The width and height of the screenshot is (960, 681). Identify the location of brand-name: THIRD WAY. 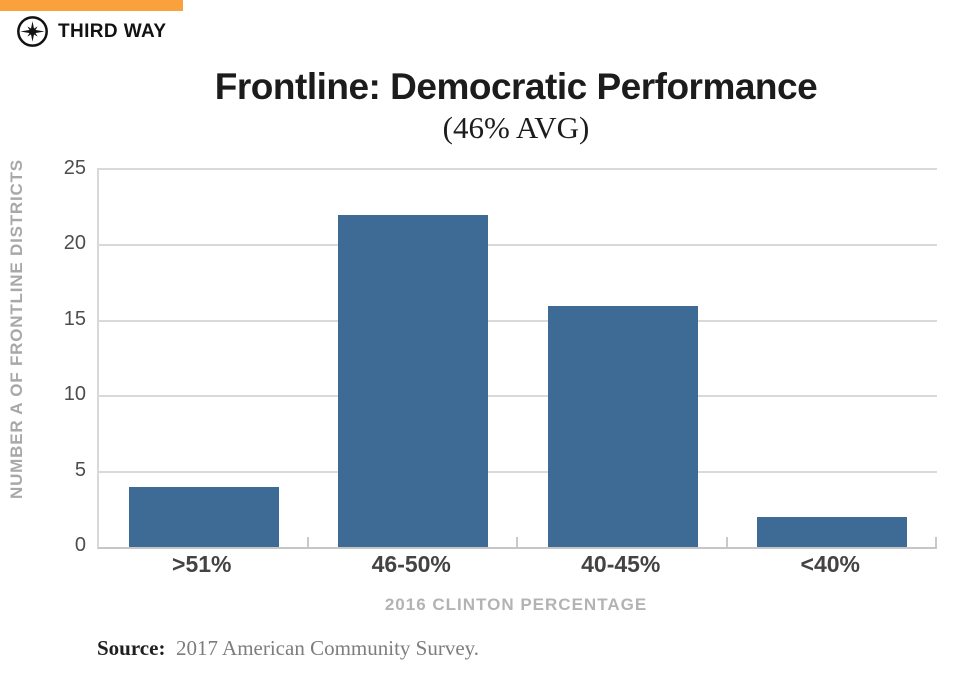
(112, 31).